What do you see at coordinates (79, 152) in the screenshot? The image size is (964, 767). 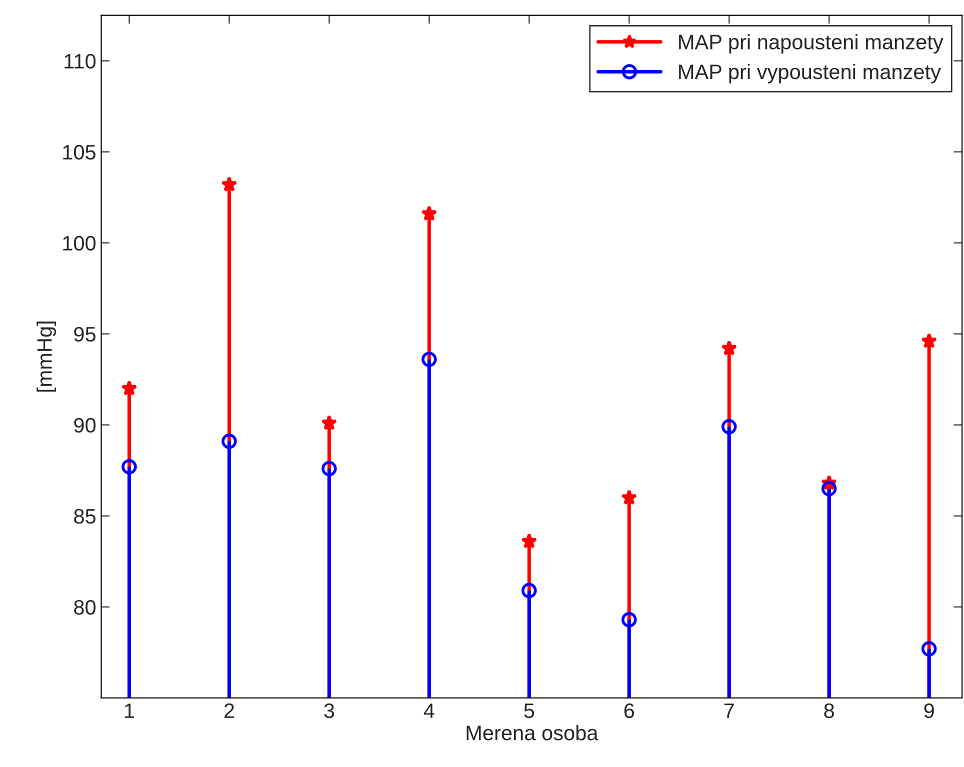 I see `y-tick-label: 105` at bounding box center [79, 152].